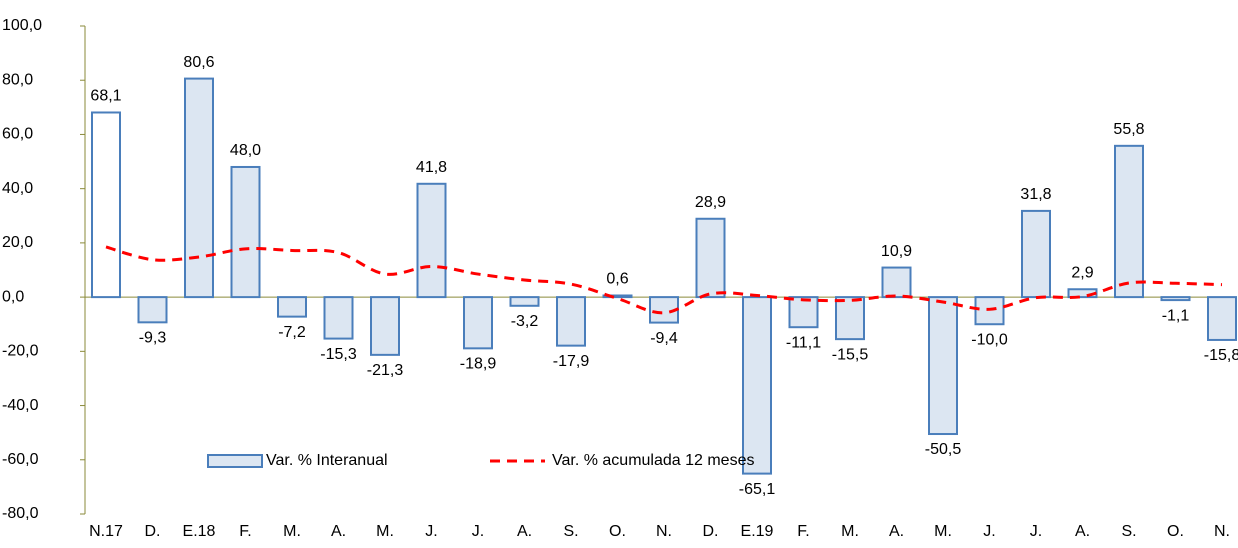  I want to click on y-tick-label: -20,0, so click(20, 351).